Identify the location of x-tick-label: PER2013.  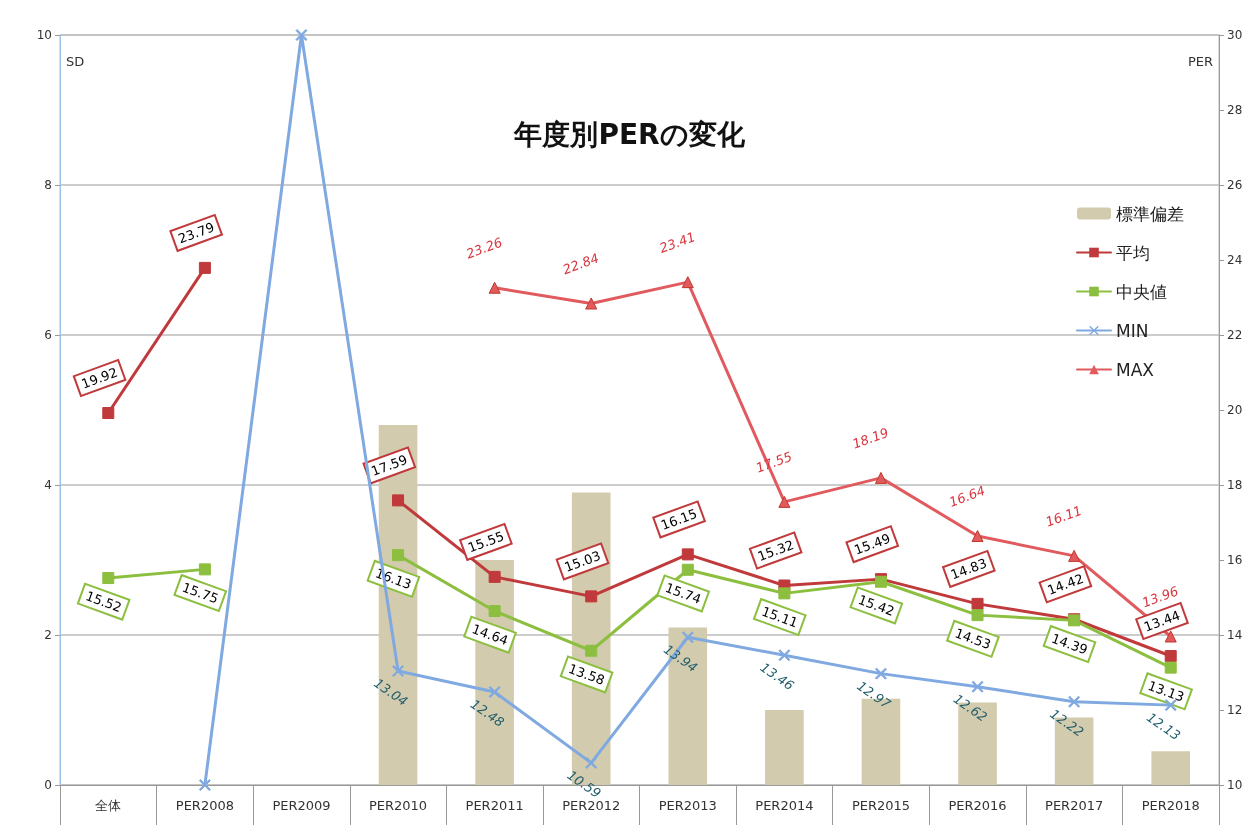
(687, 805).